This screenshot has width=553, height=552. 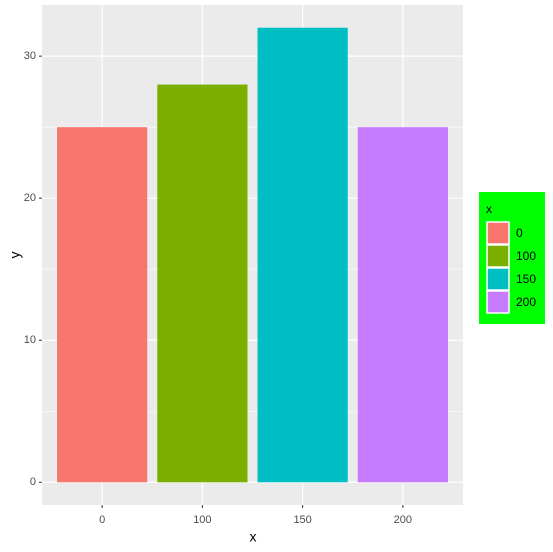 What do you see at coordinates (30, 198) in the screenshot?
I see `y-tick-label: 20` at bounding box center [30, 198].